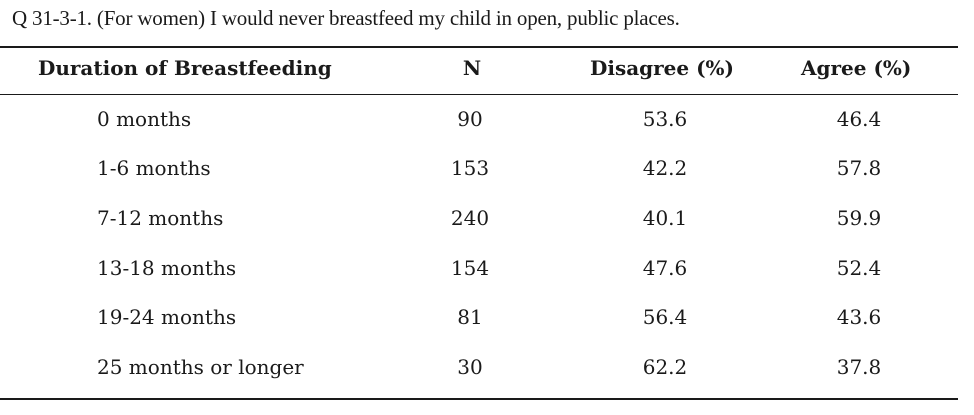 This screenshot has width=974, height=415. I want to click on cell-n: 90, so click(470, 119).